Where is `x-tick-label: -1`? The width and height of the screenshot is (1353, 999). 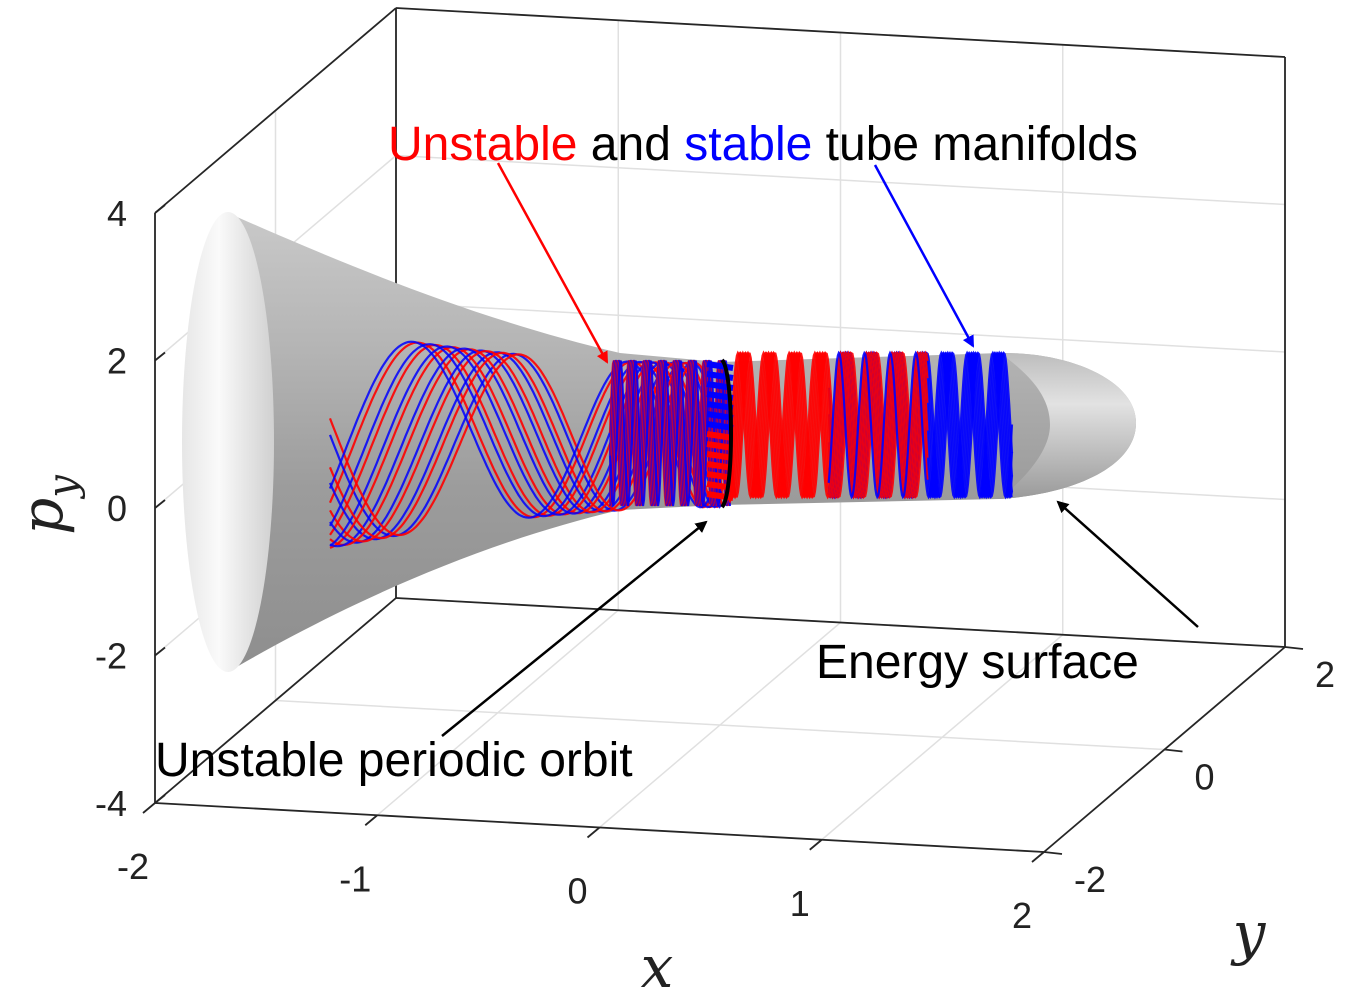
x-tick-label: -1 is located at coordinates (355, 878).